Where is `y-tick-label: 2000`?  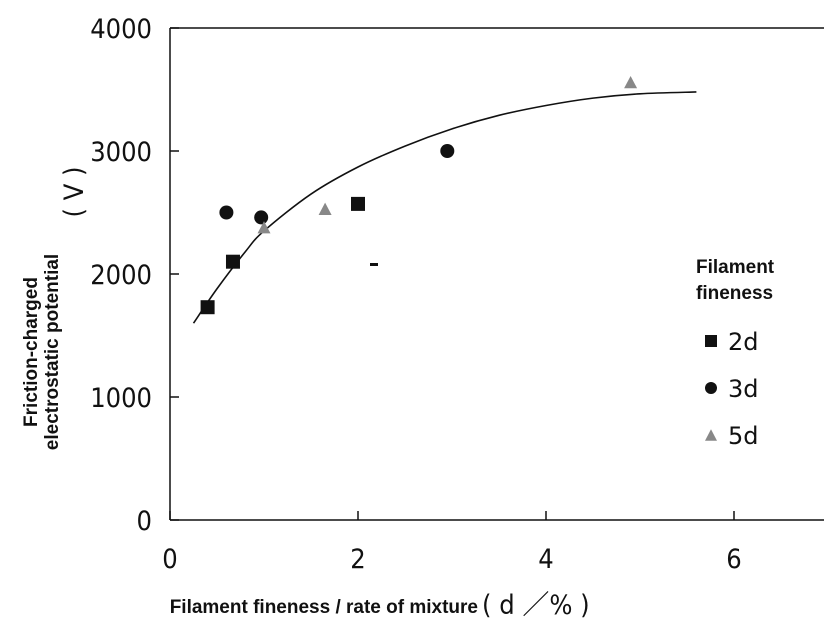 y-tick-label: 2000 is located at coordinates (121, 275).